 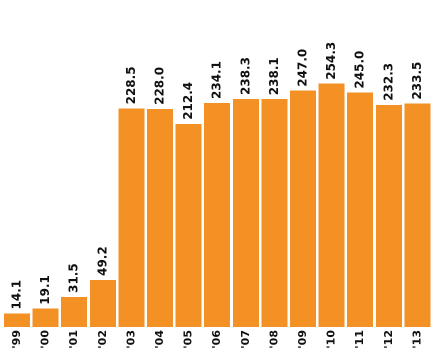 I want to click on value-label-12: 245.0, so click(x=360, y=70).